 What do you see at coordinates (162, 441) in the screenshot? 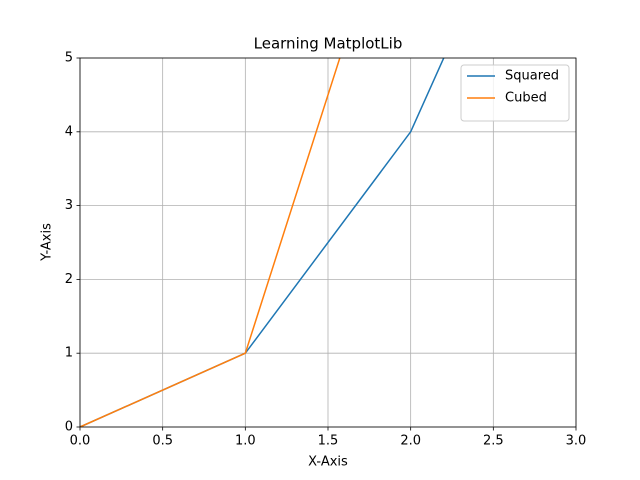
I see `x-tick-label: 0.5` at bounding box center [162, 441].